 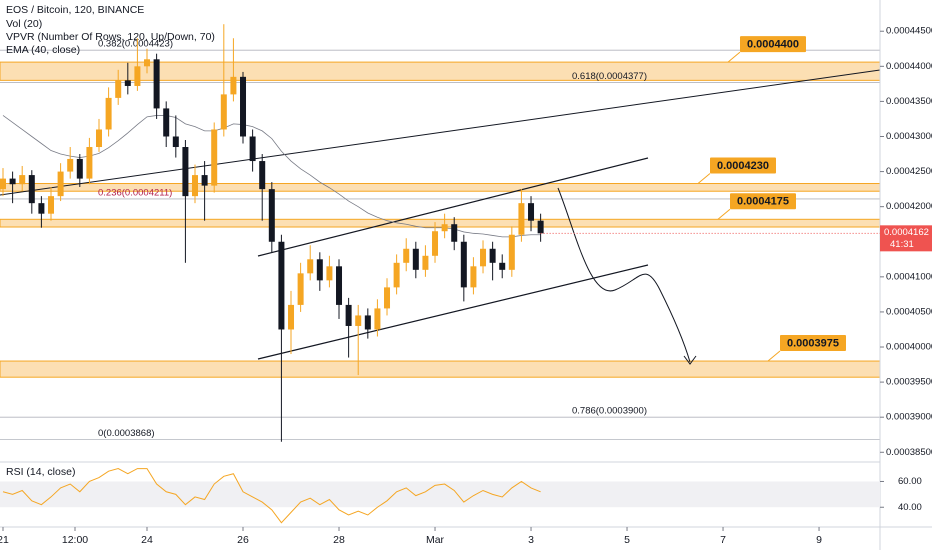 I want to click on price-tag, so click(x=906, y=238).